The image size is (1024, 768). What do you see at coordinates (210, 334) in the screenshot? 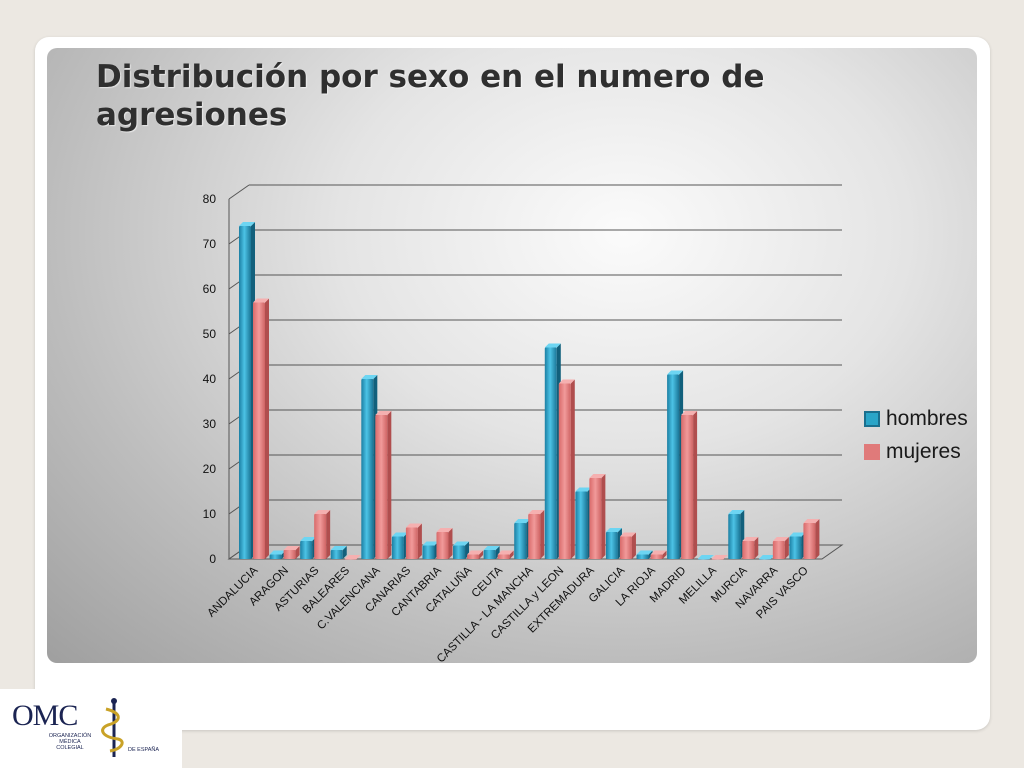
I see `y-tick-label: 50` at bounding box center [210, 334].